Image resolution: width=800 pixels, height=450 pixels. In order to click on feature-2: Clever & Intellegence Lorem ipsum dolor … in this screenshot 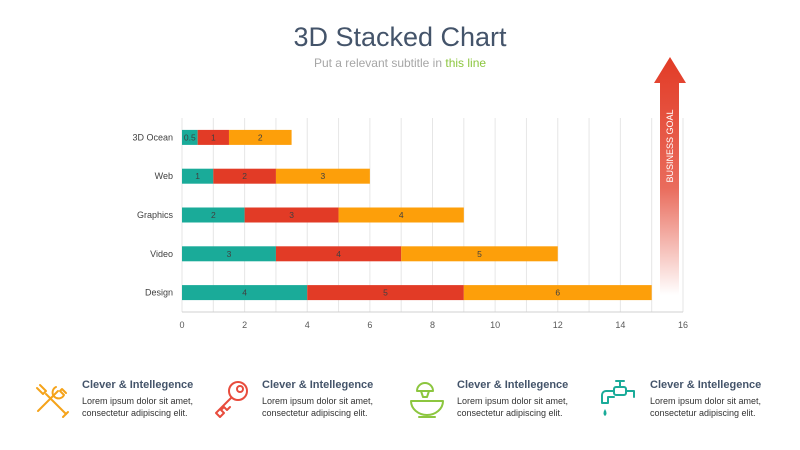, I will do `click(300, 400)`.